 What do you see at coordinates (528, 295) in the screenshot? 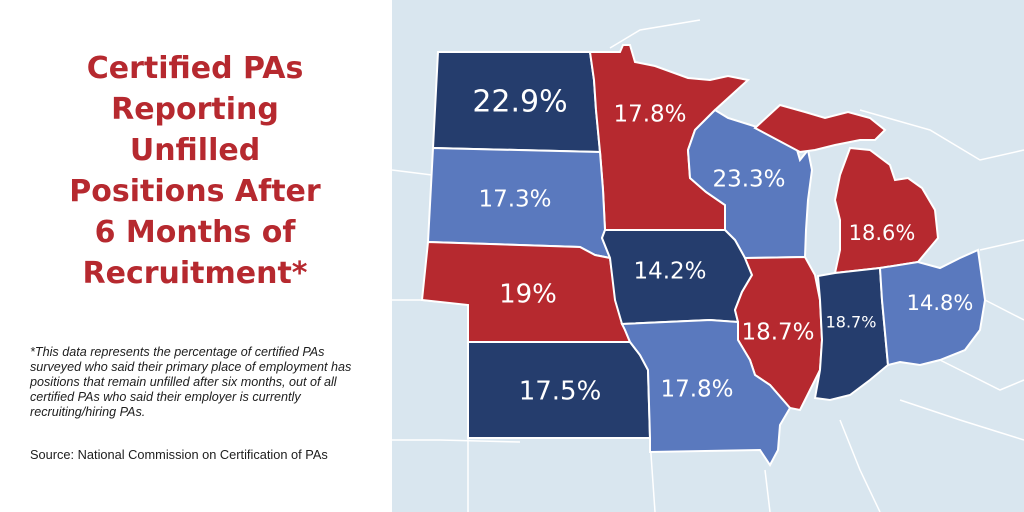
I see `label-nebraska: 19%` at bounding box center [528, 295].